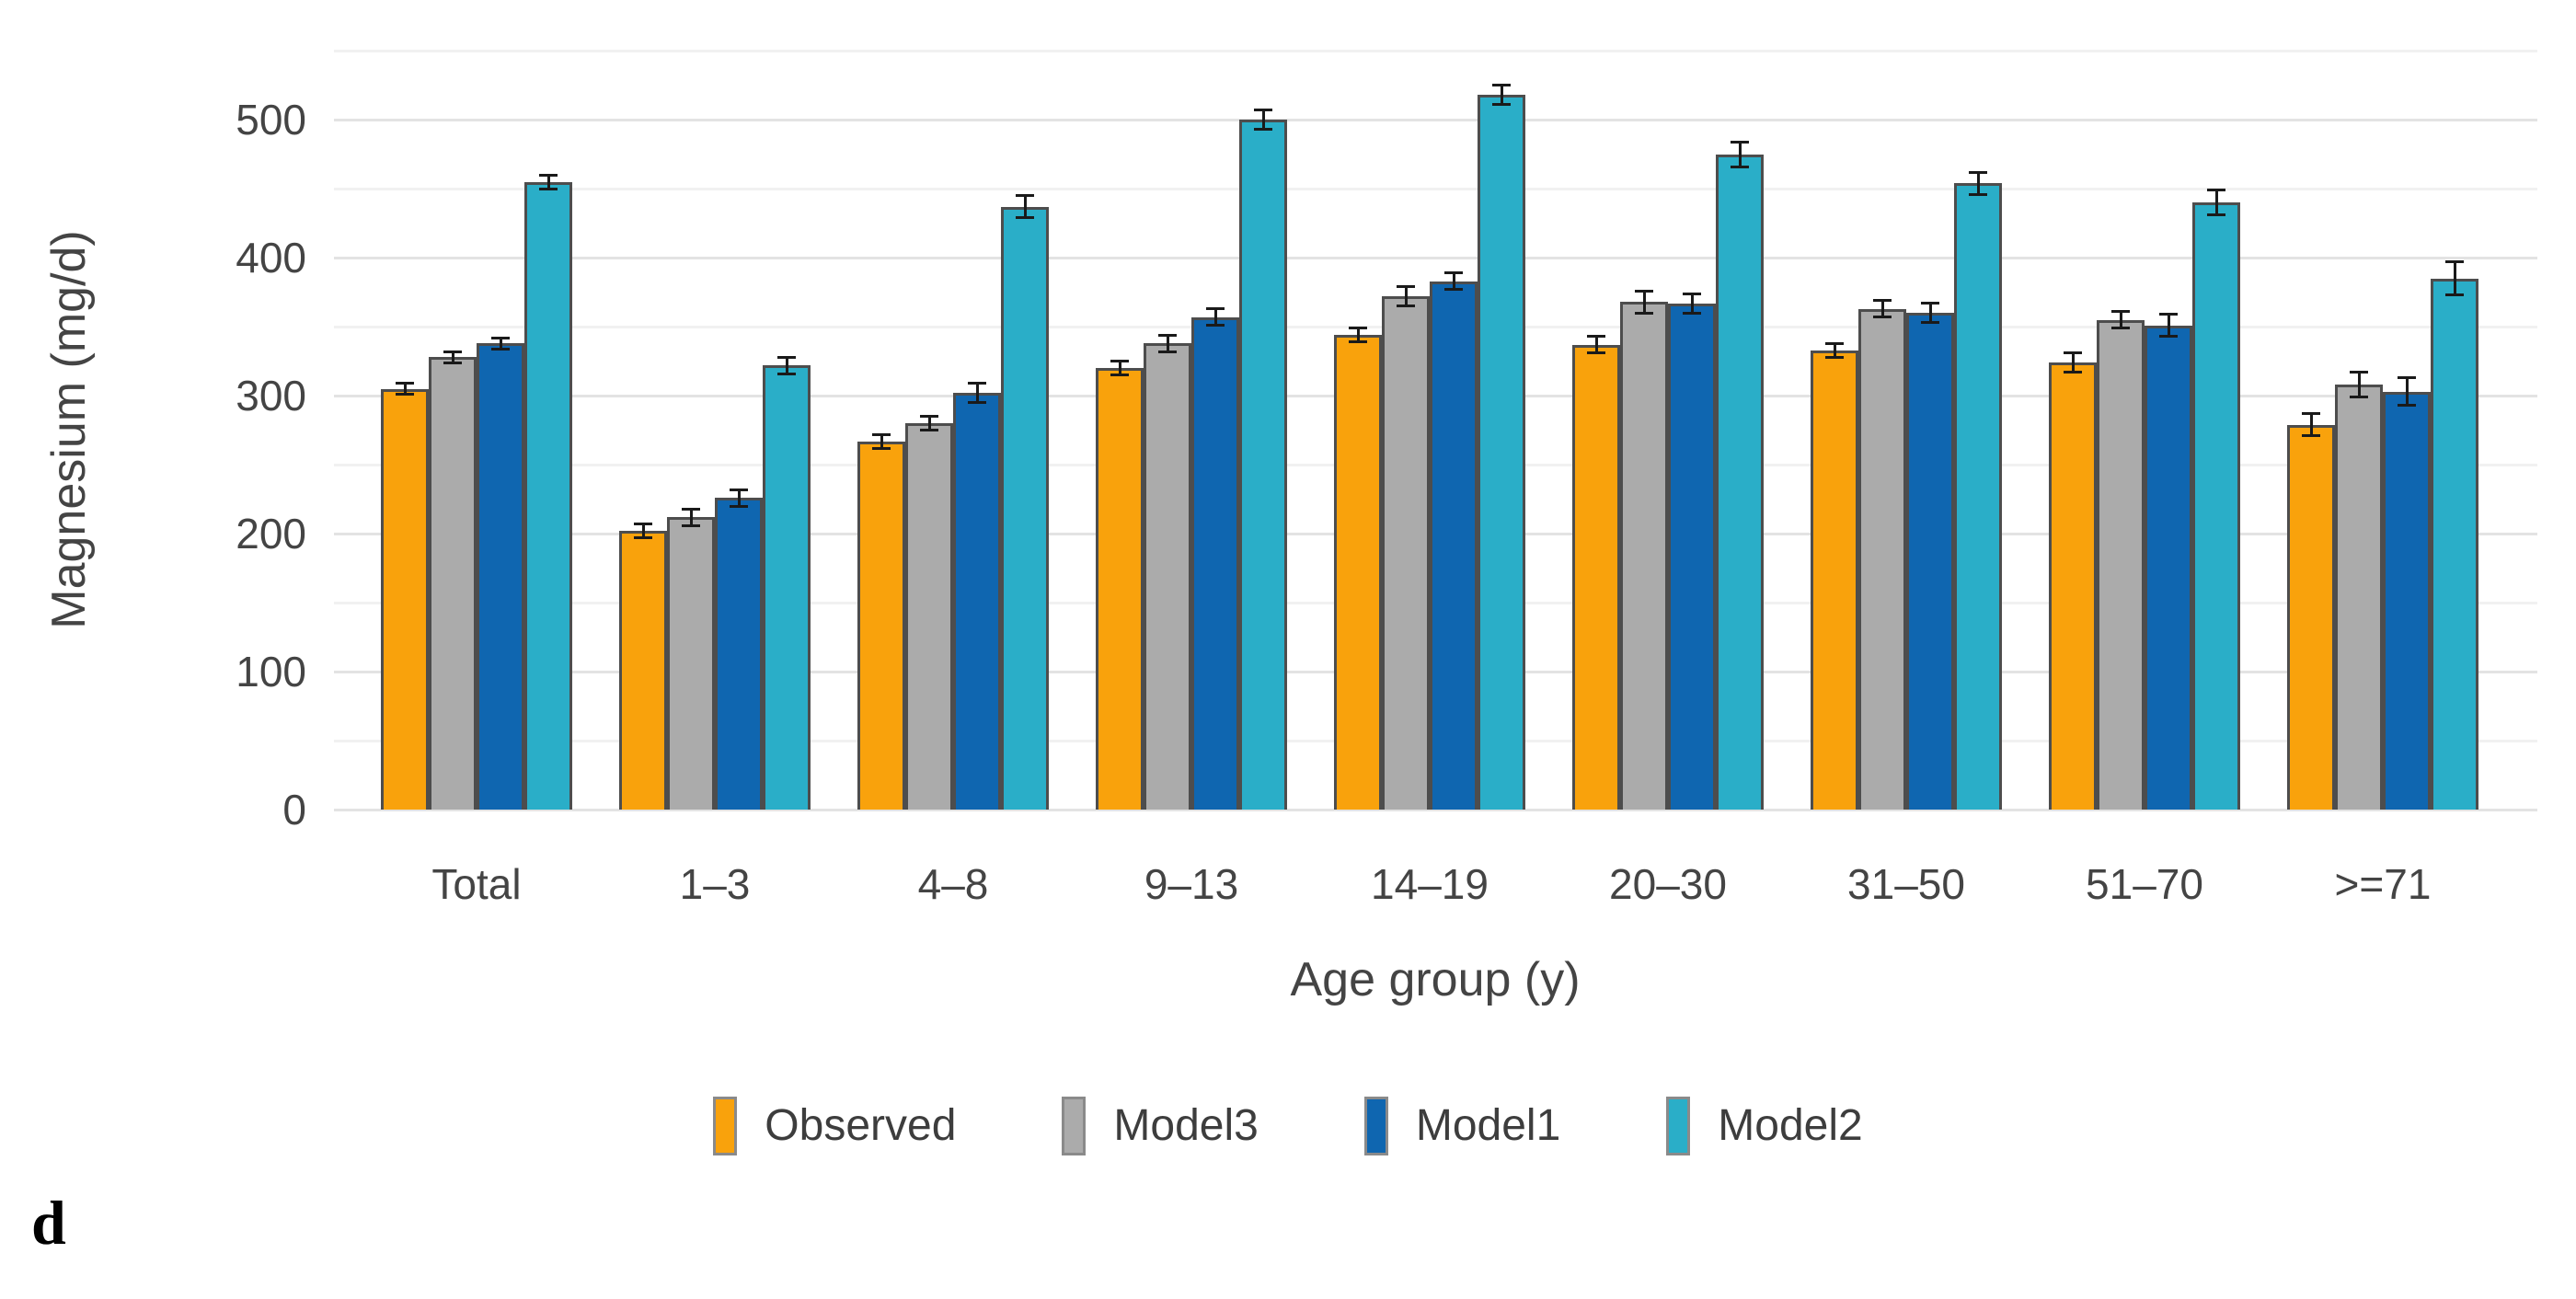 The height and width of the screenshot is (1299, 2576). Describe the element at coordinates (294, 809) in the screenshot. I see `y-tick-label: 0` at that location.